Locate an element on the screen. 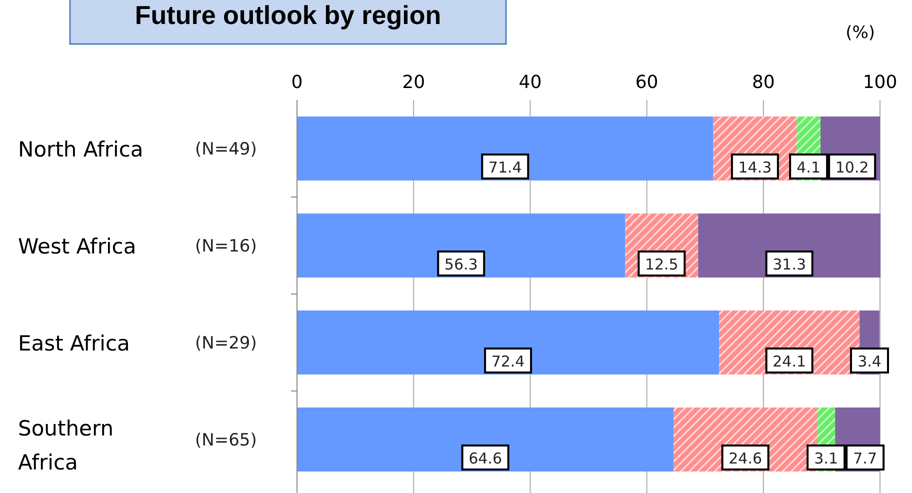  y-tick-label: Southern Africa is located at coordinates (66, 445).